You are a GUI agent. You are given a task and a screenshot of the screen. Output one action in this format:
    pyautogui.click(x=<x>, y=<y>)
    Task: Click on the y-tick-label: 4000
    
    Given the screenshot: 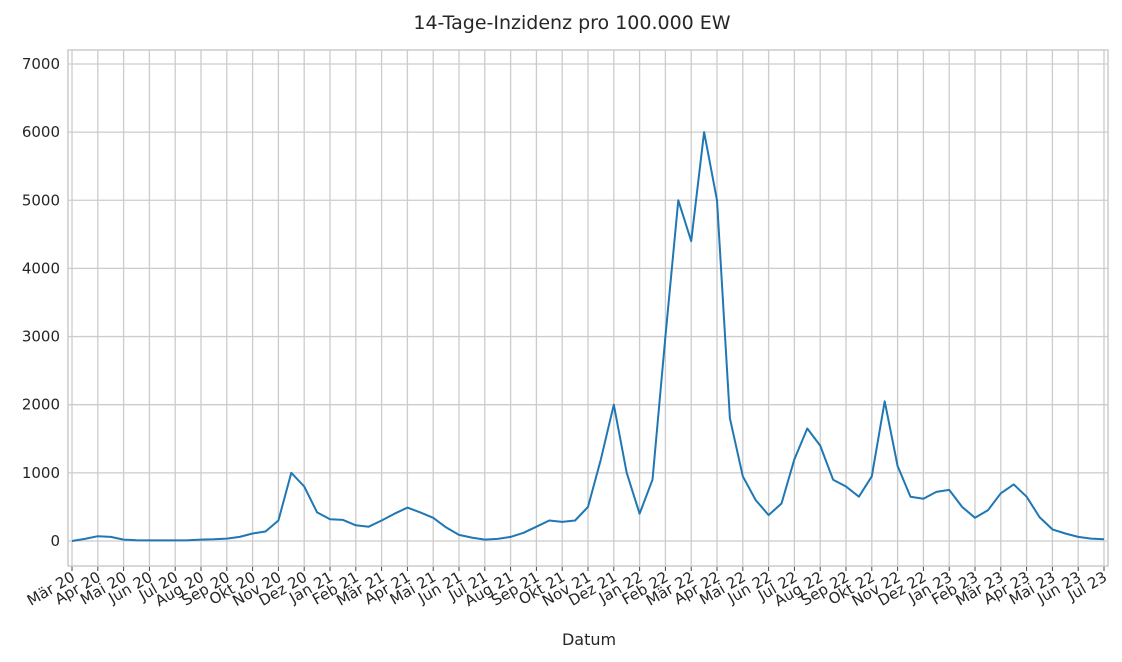 What is the action you would take?
    pyautogui.click(x=41, y=268)
    